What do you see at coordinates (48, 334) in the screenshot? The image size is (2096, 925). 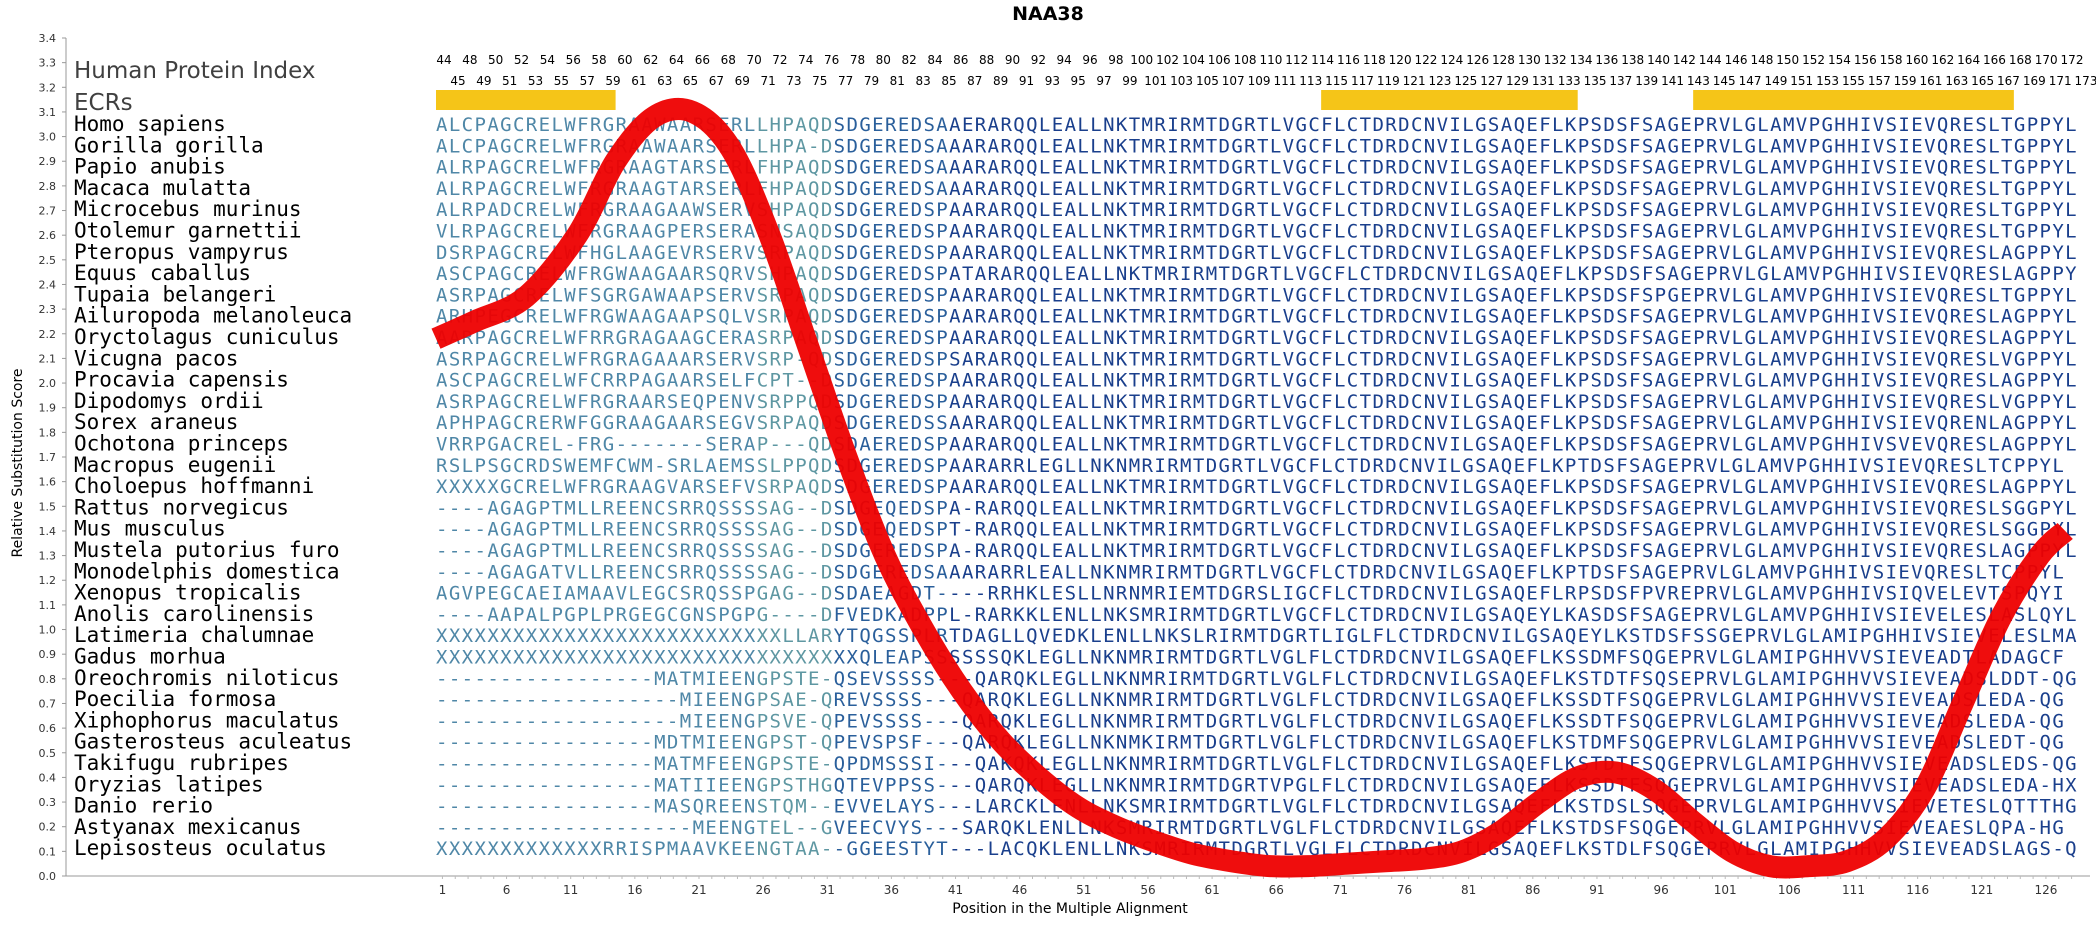 I see `y-tick-label: 2.2` at bounding box center [48, 334].